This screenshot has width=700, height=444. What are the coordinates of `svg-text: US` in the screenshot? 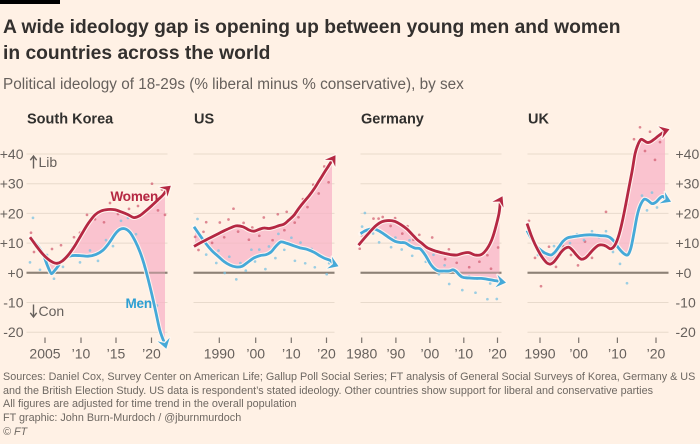 It's located at (204, 120).